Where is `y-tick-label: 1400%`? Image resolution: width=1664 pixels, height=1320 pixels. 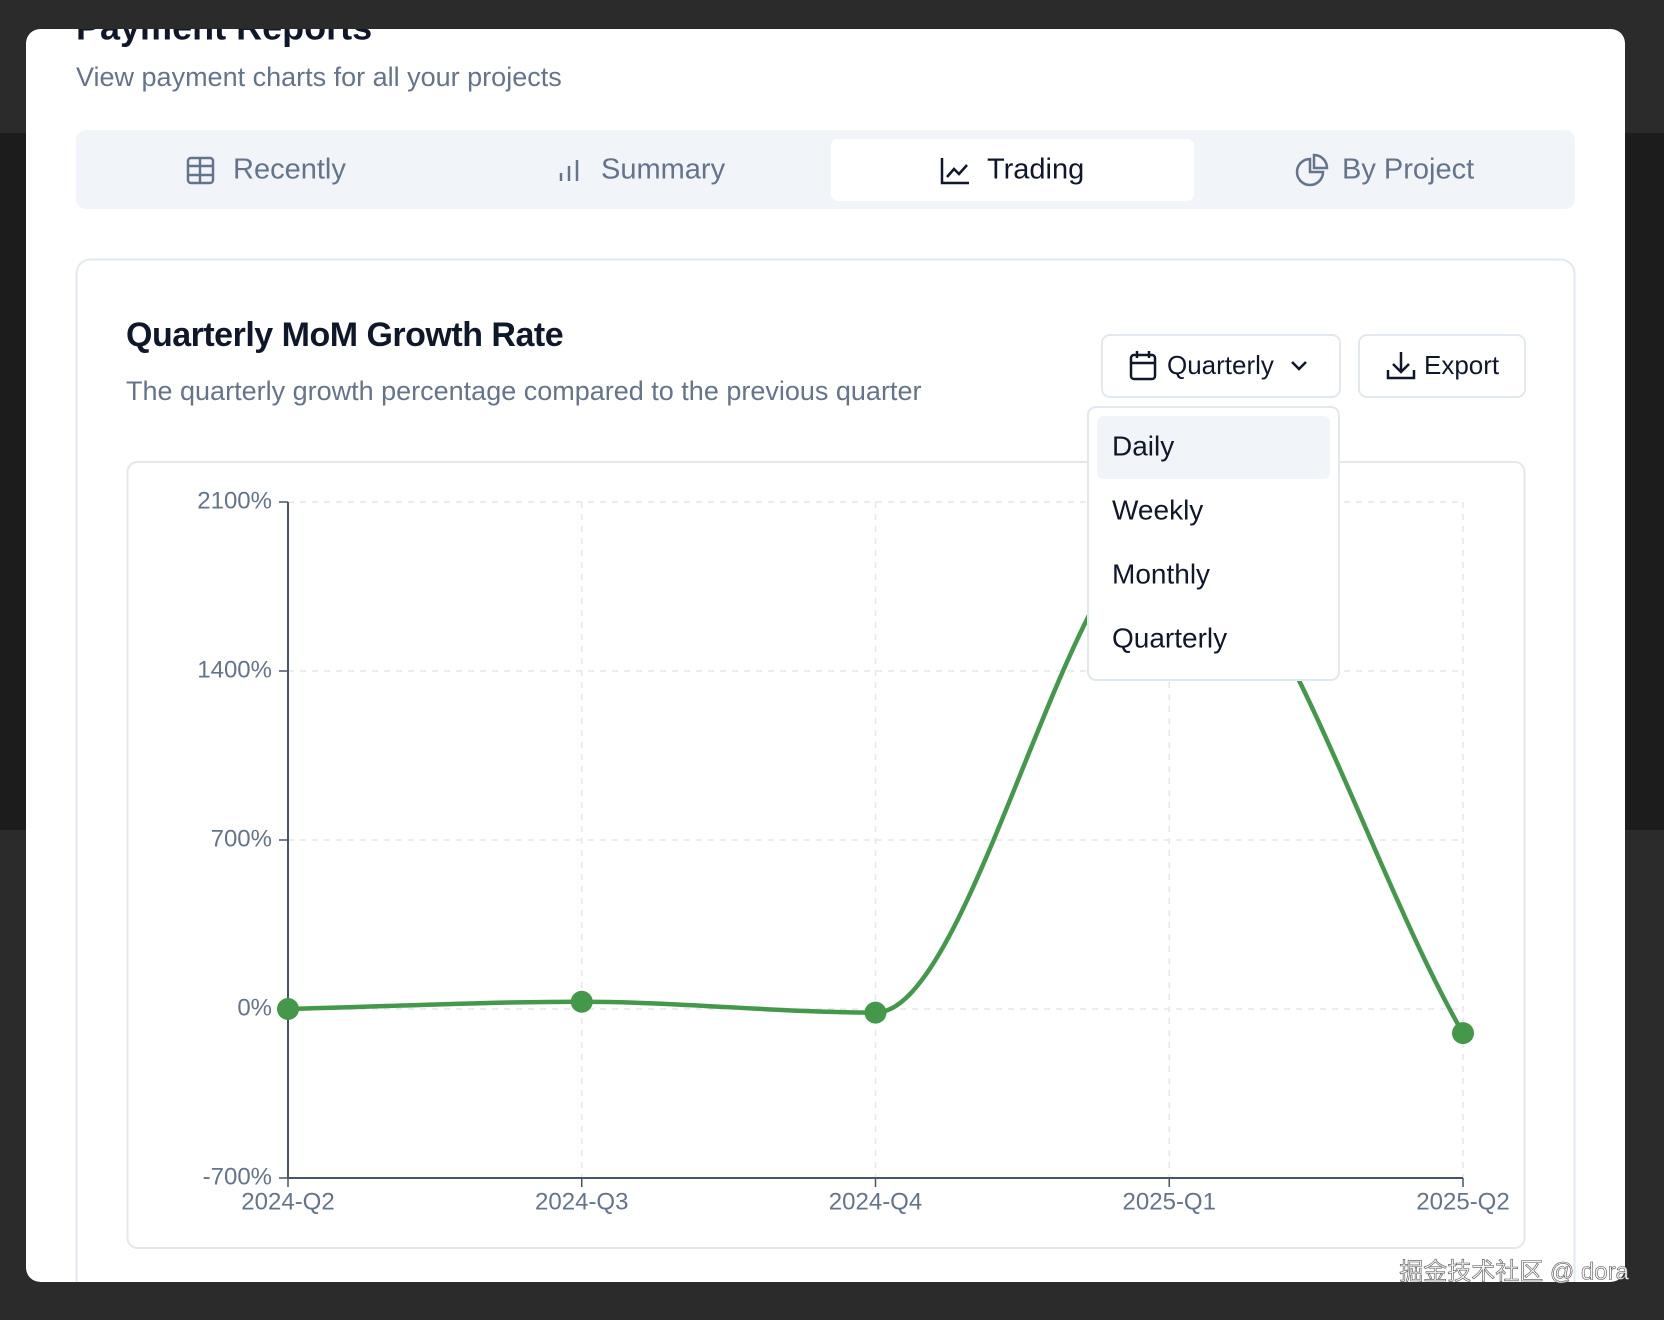
y-tick-label: 1400% is located at coordinates (234, 669).